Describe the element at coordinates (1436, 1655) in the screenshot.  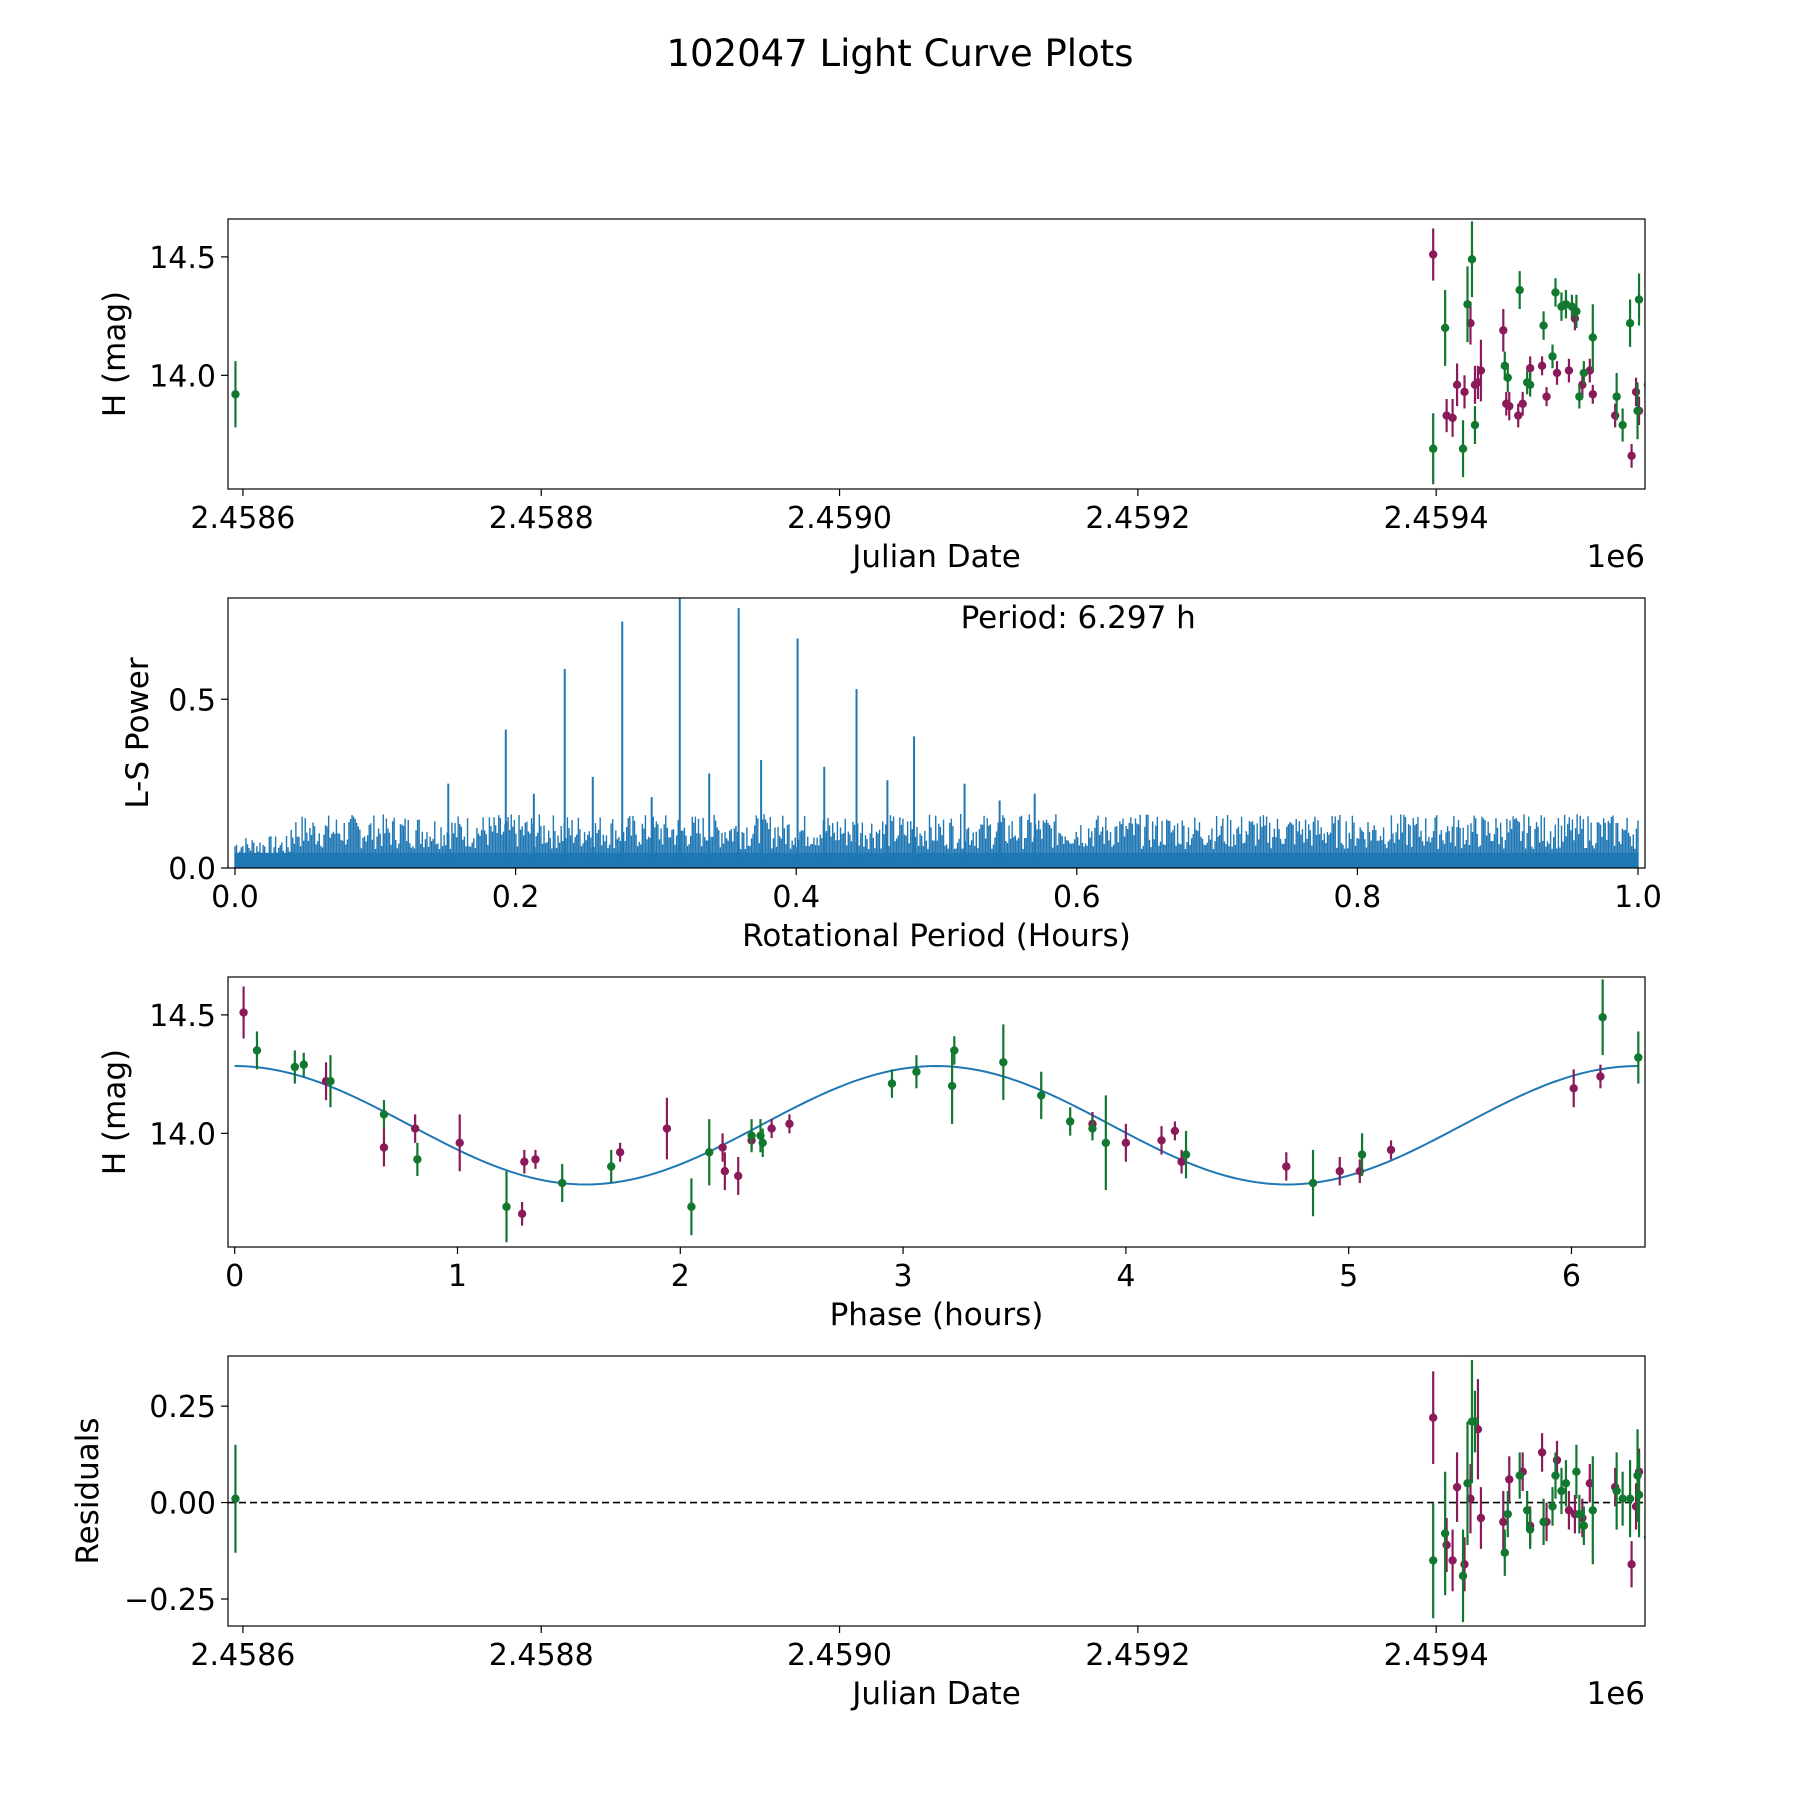
I see `x-tick-label: 2.4594` at that location.